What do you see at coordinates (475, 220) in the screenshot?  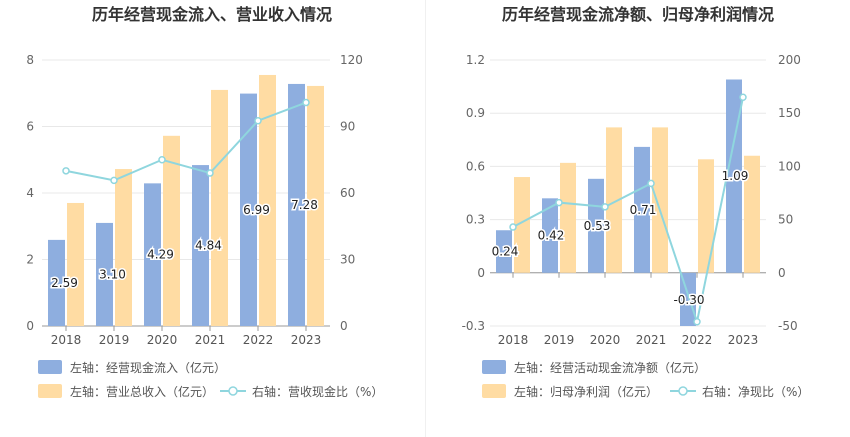 I see `left-axis-tick-label: 0.3` at bounding box center [475, 220].